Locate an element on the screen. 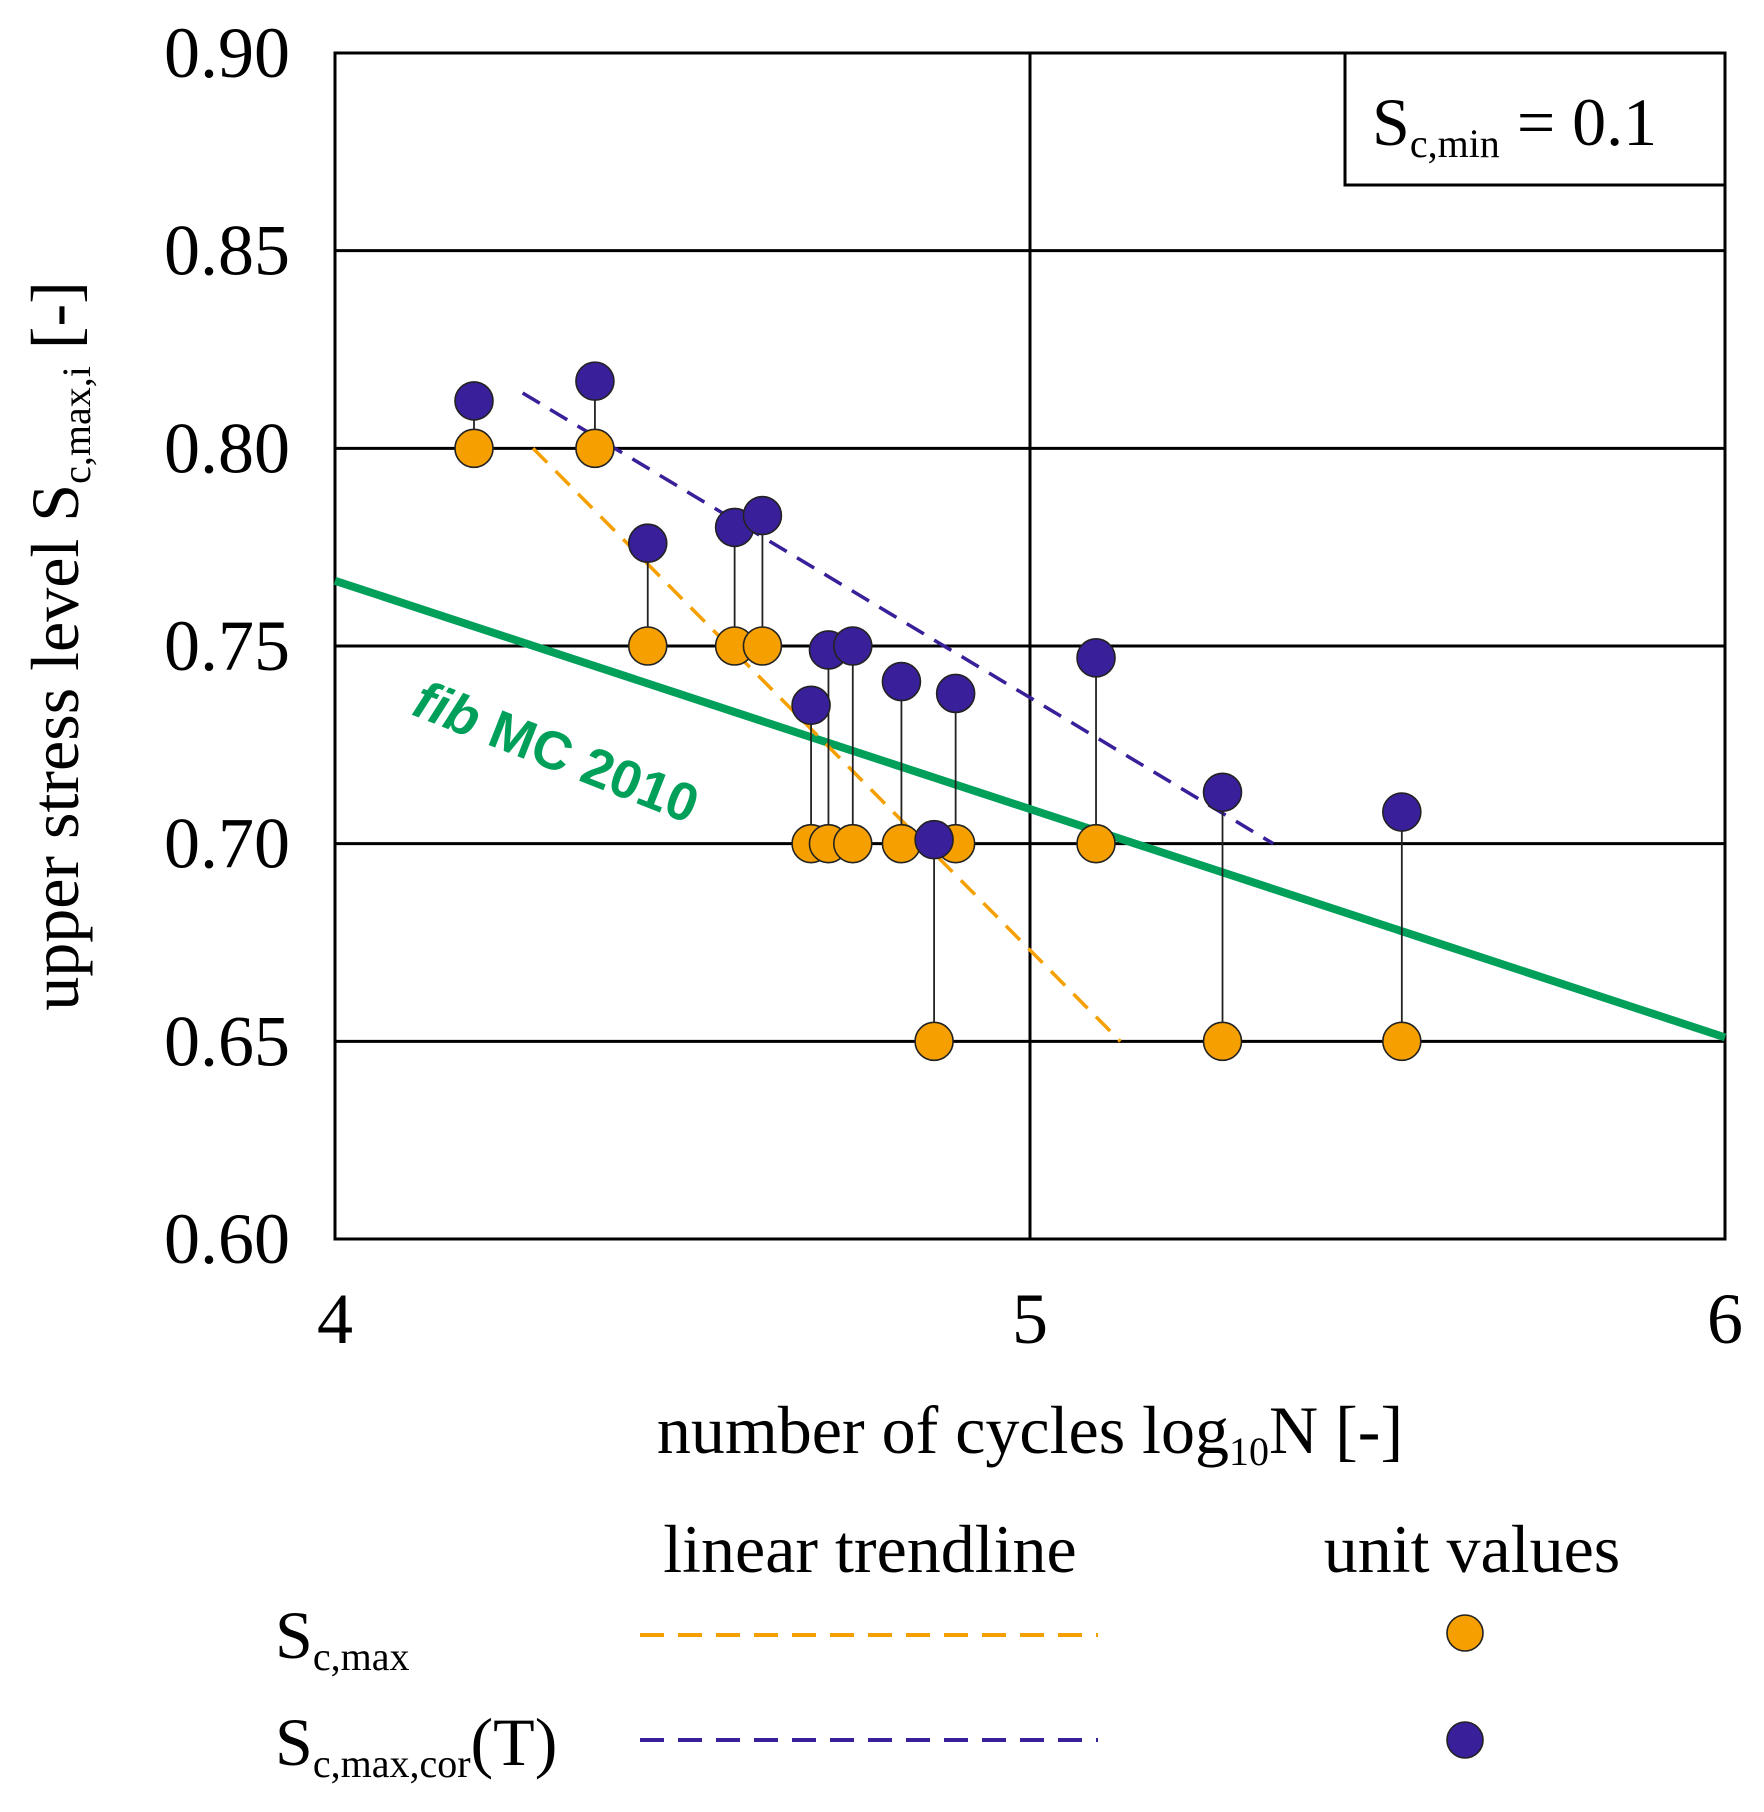  legend-marker-purple is located at coordinates (1465, 1740).